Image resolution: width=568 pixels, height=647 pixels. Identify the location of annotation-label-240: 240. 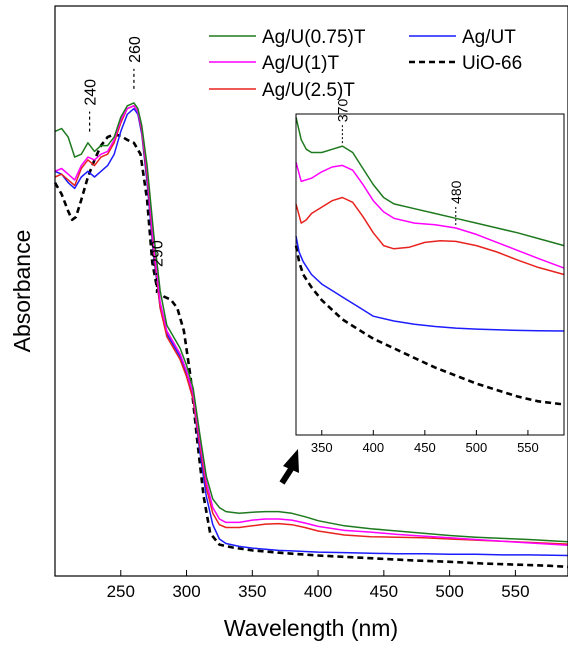
(91, 92).